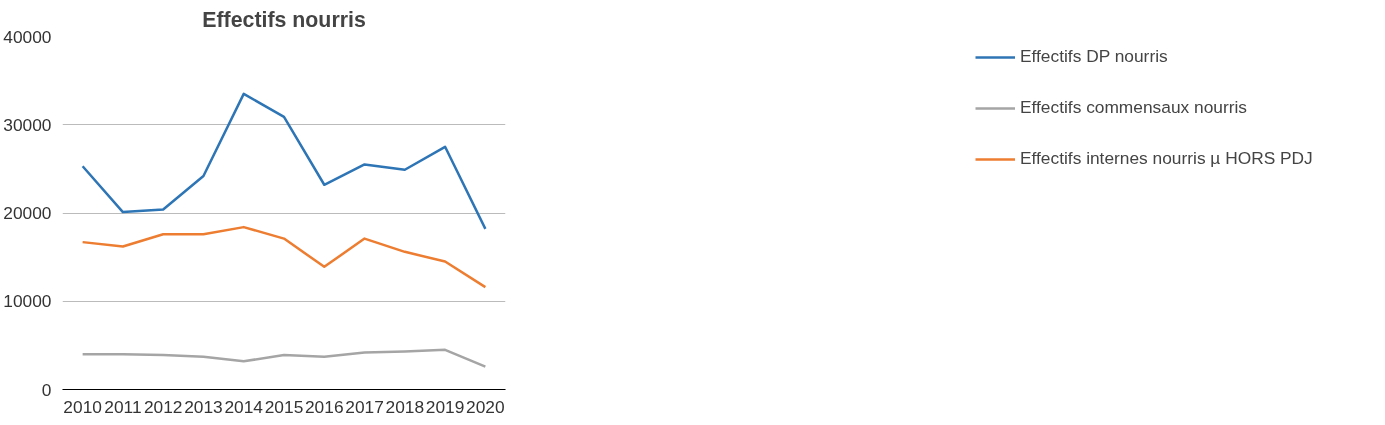 The width and height of the screenshot is (1385, 425). I want to click on x-tick-label: 2017, so click(364, 406).